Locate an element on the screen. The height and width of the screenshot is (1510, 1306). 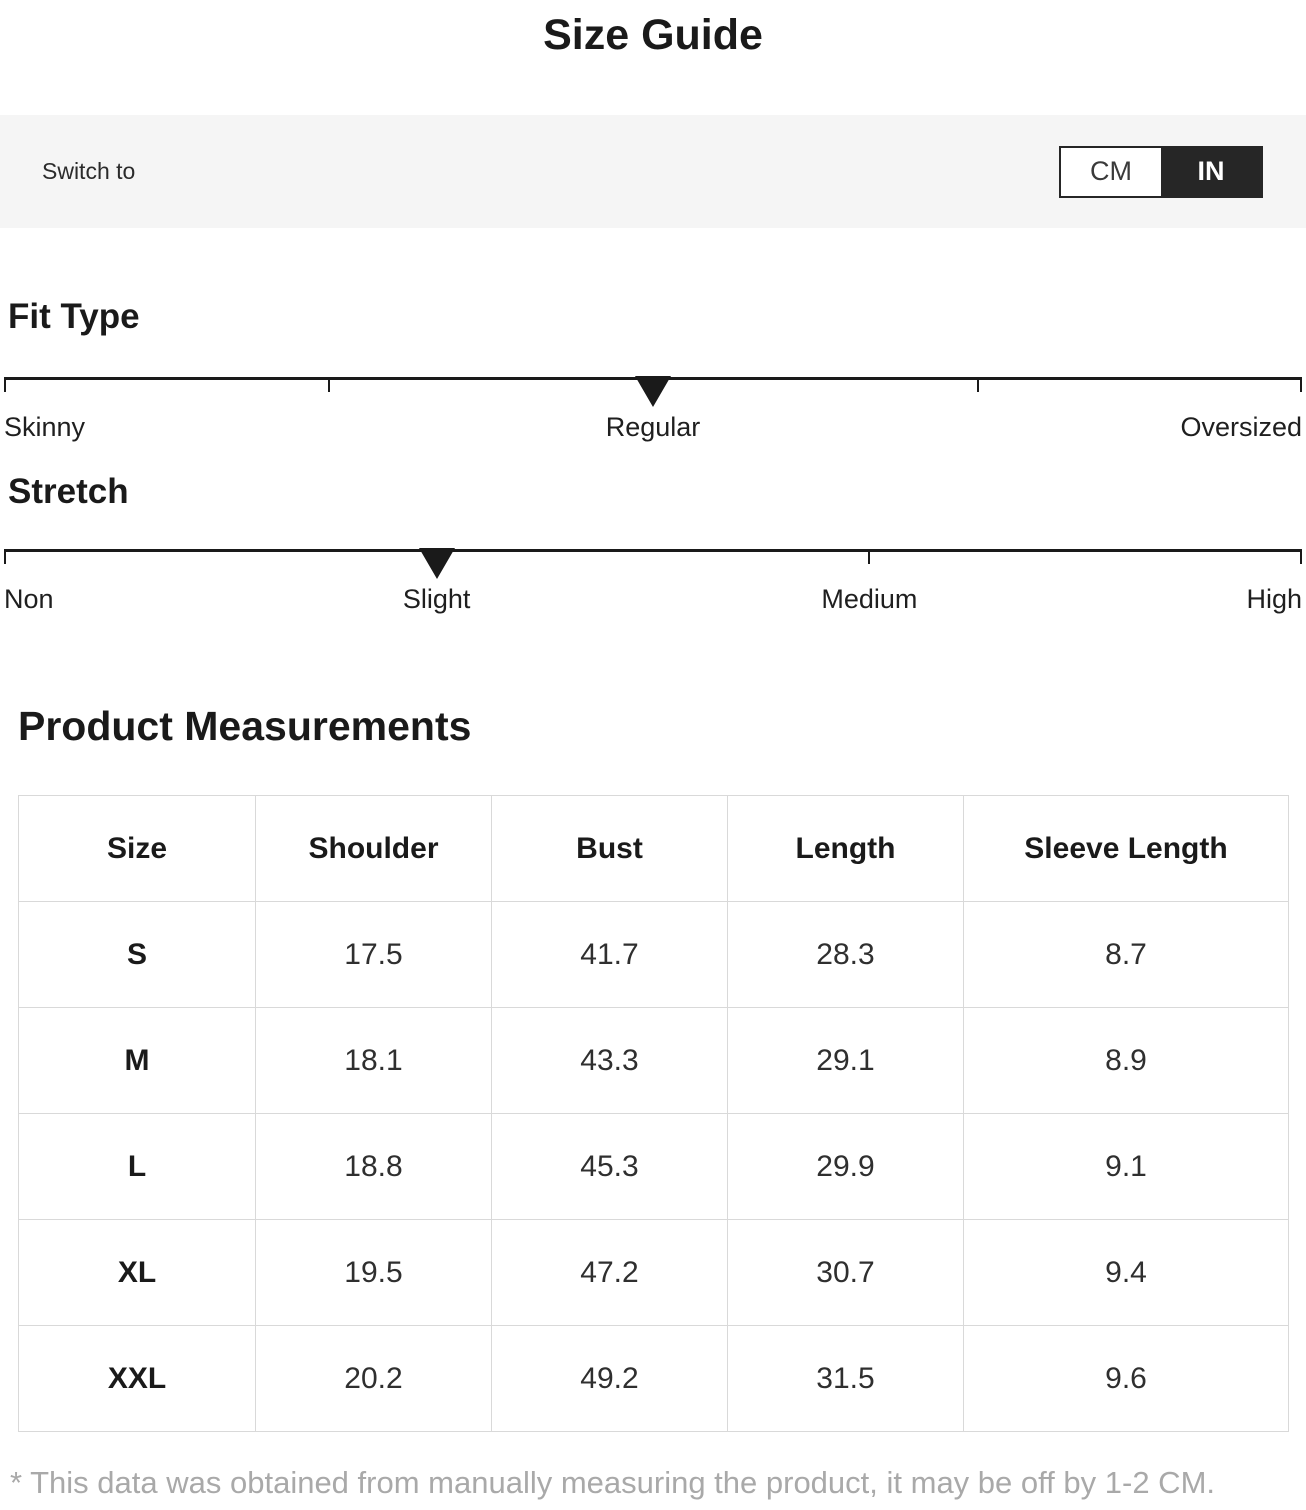
unit-toggle: CM IN is located at coordinates (1161, 171).